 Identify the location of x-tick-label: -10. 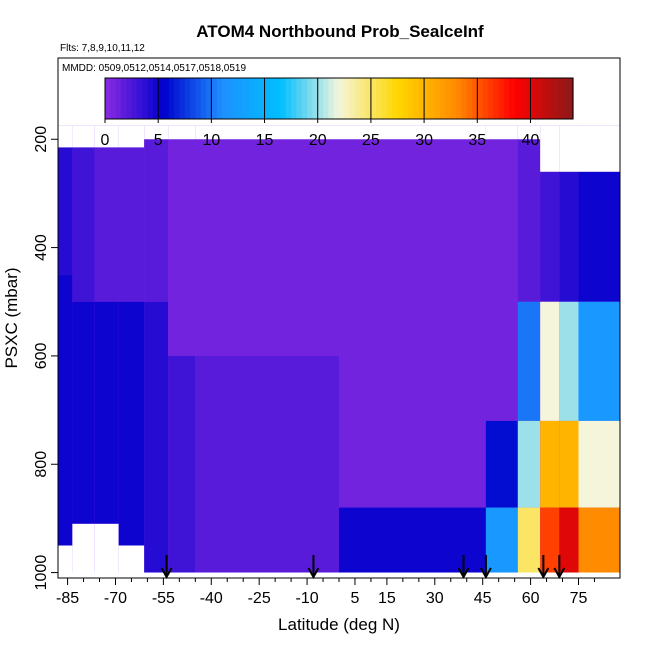
(307, 598).